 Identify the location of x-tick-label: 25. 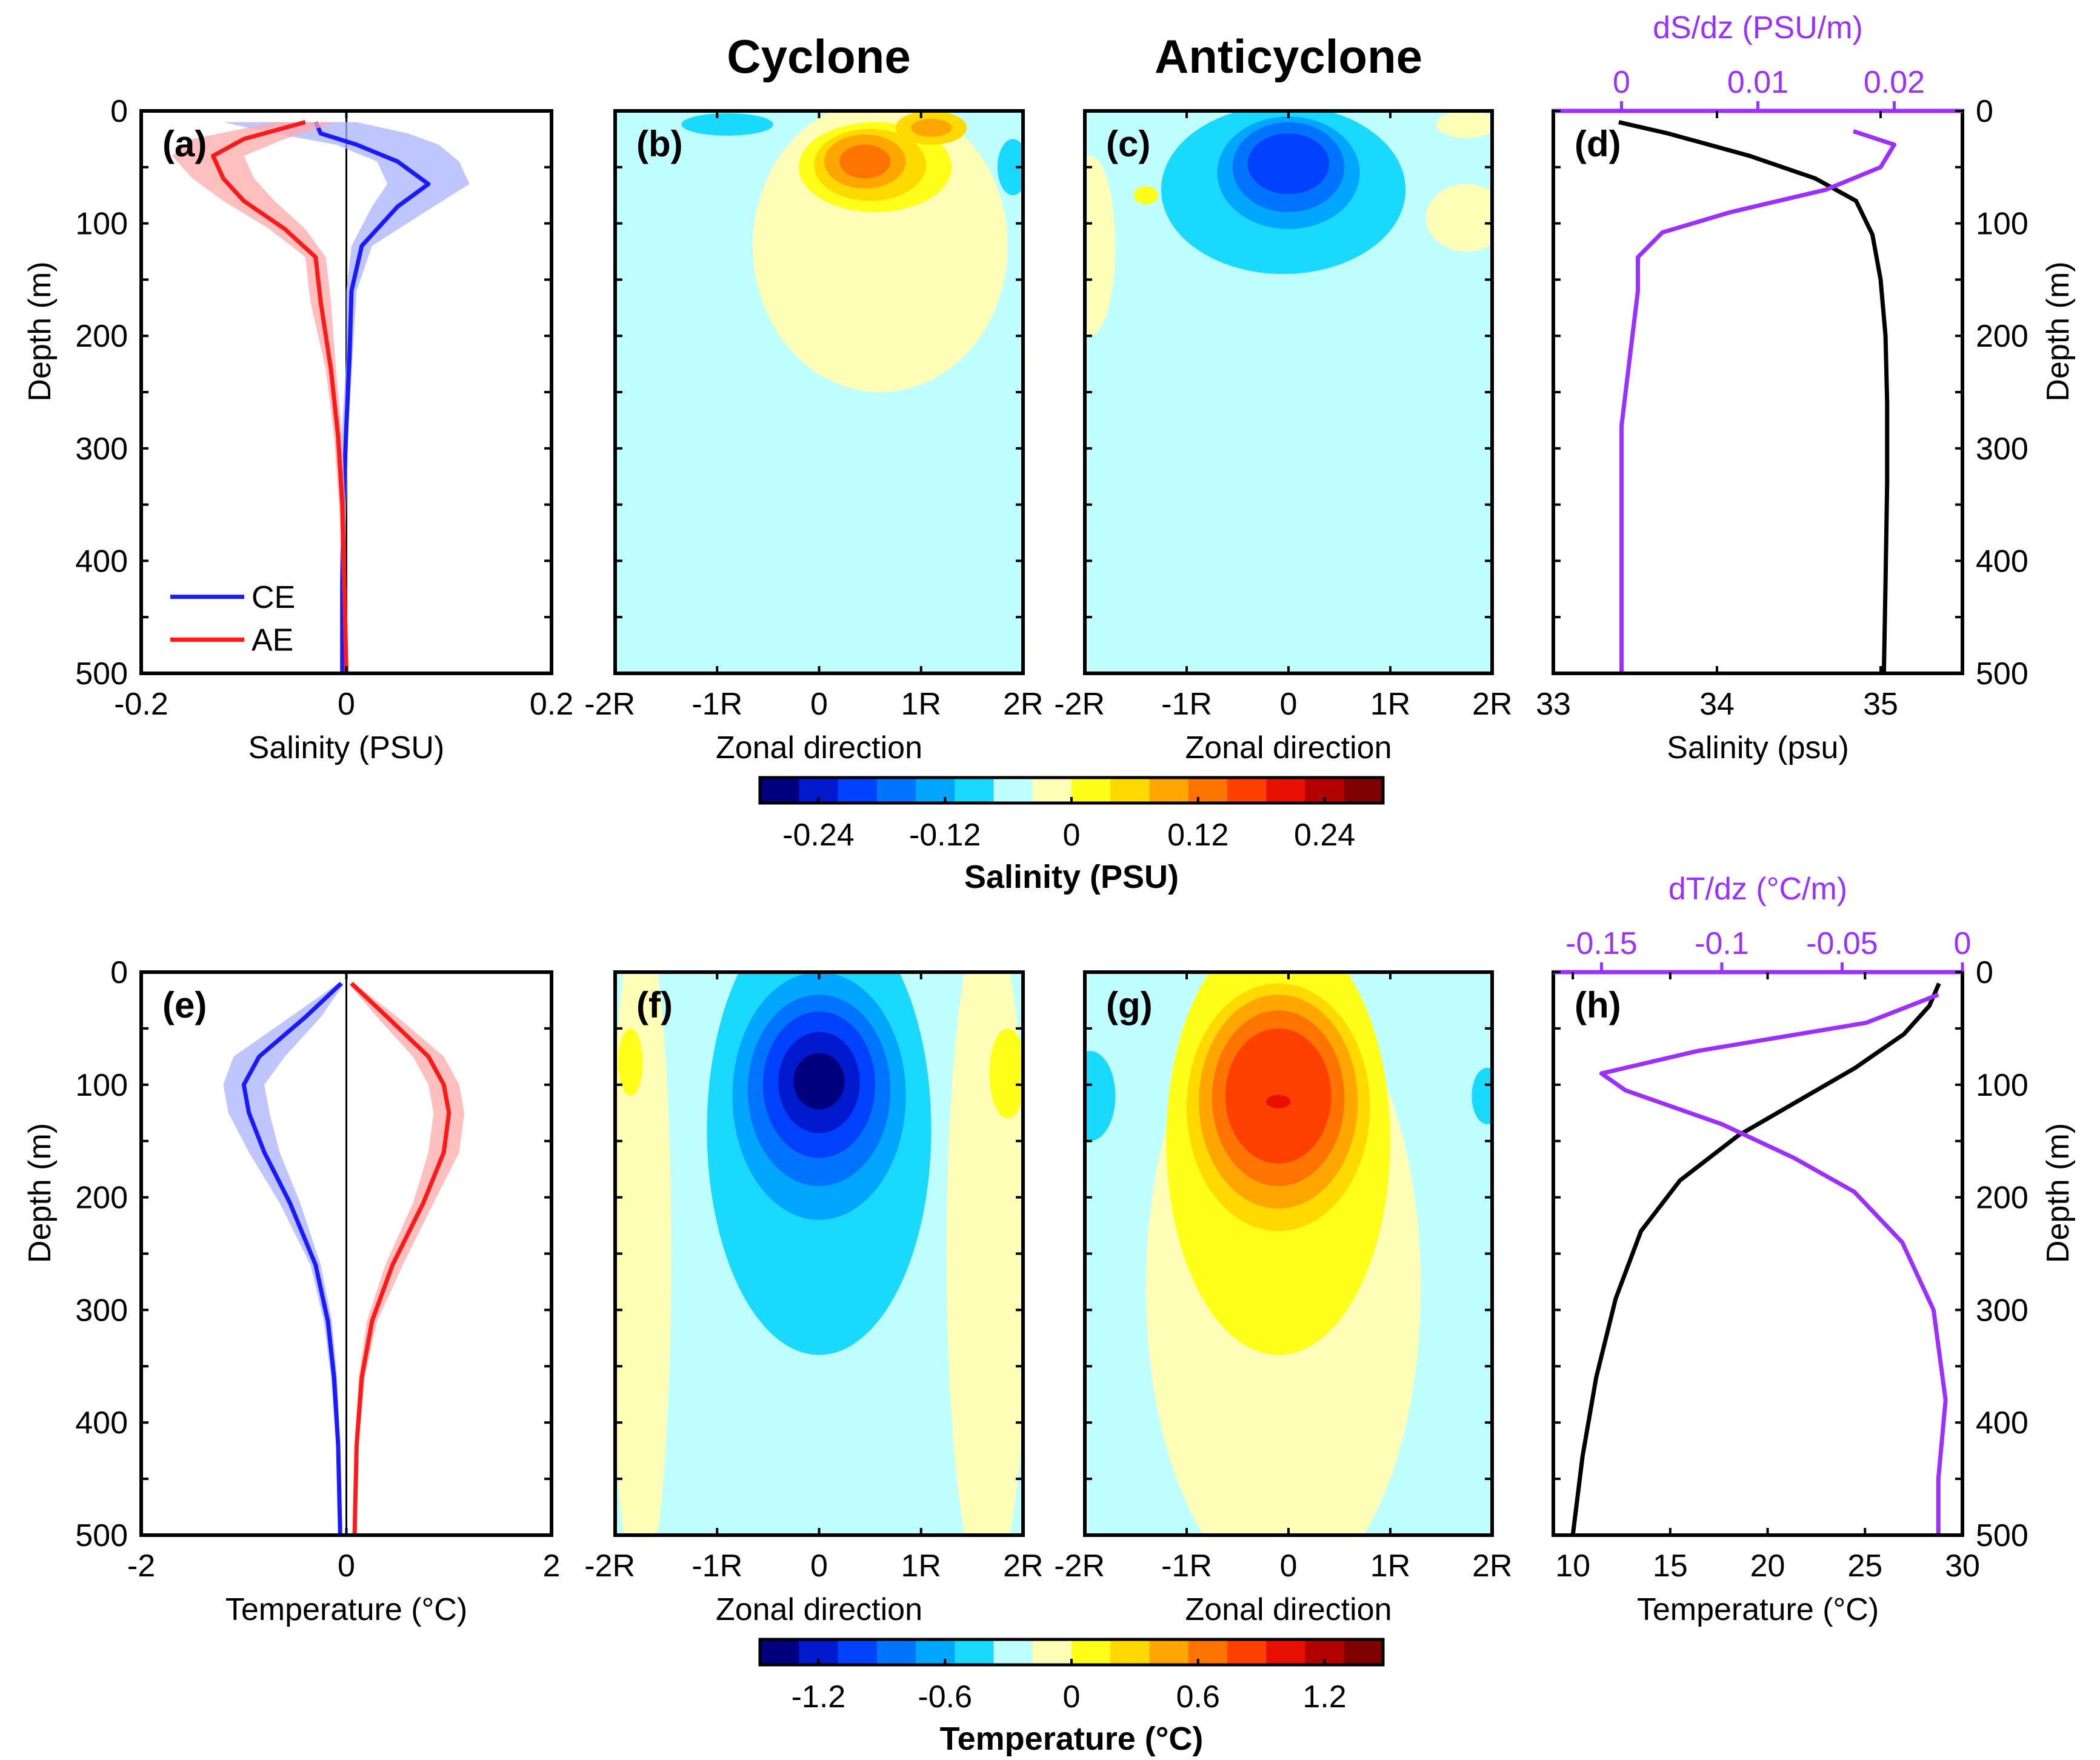
(1864, 1566).